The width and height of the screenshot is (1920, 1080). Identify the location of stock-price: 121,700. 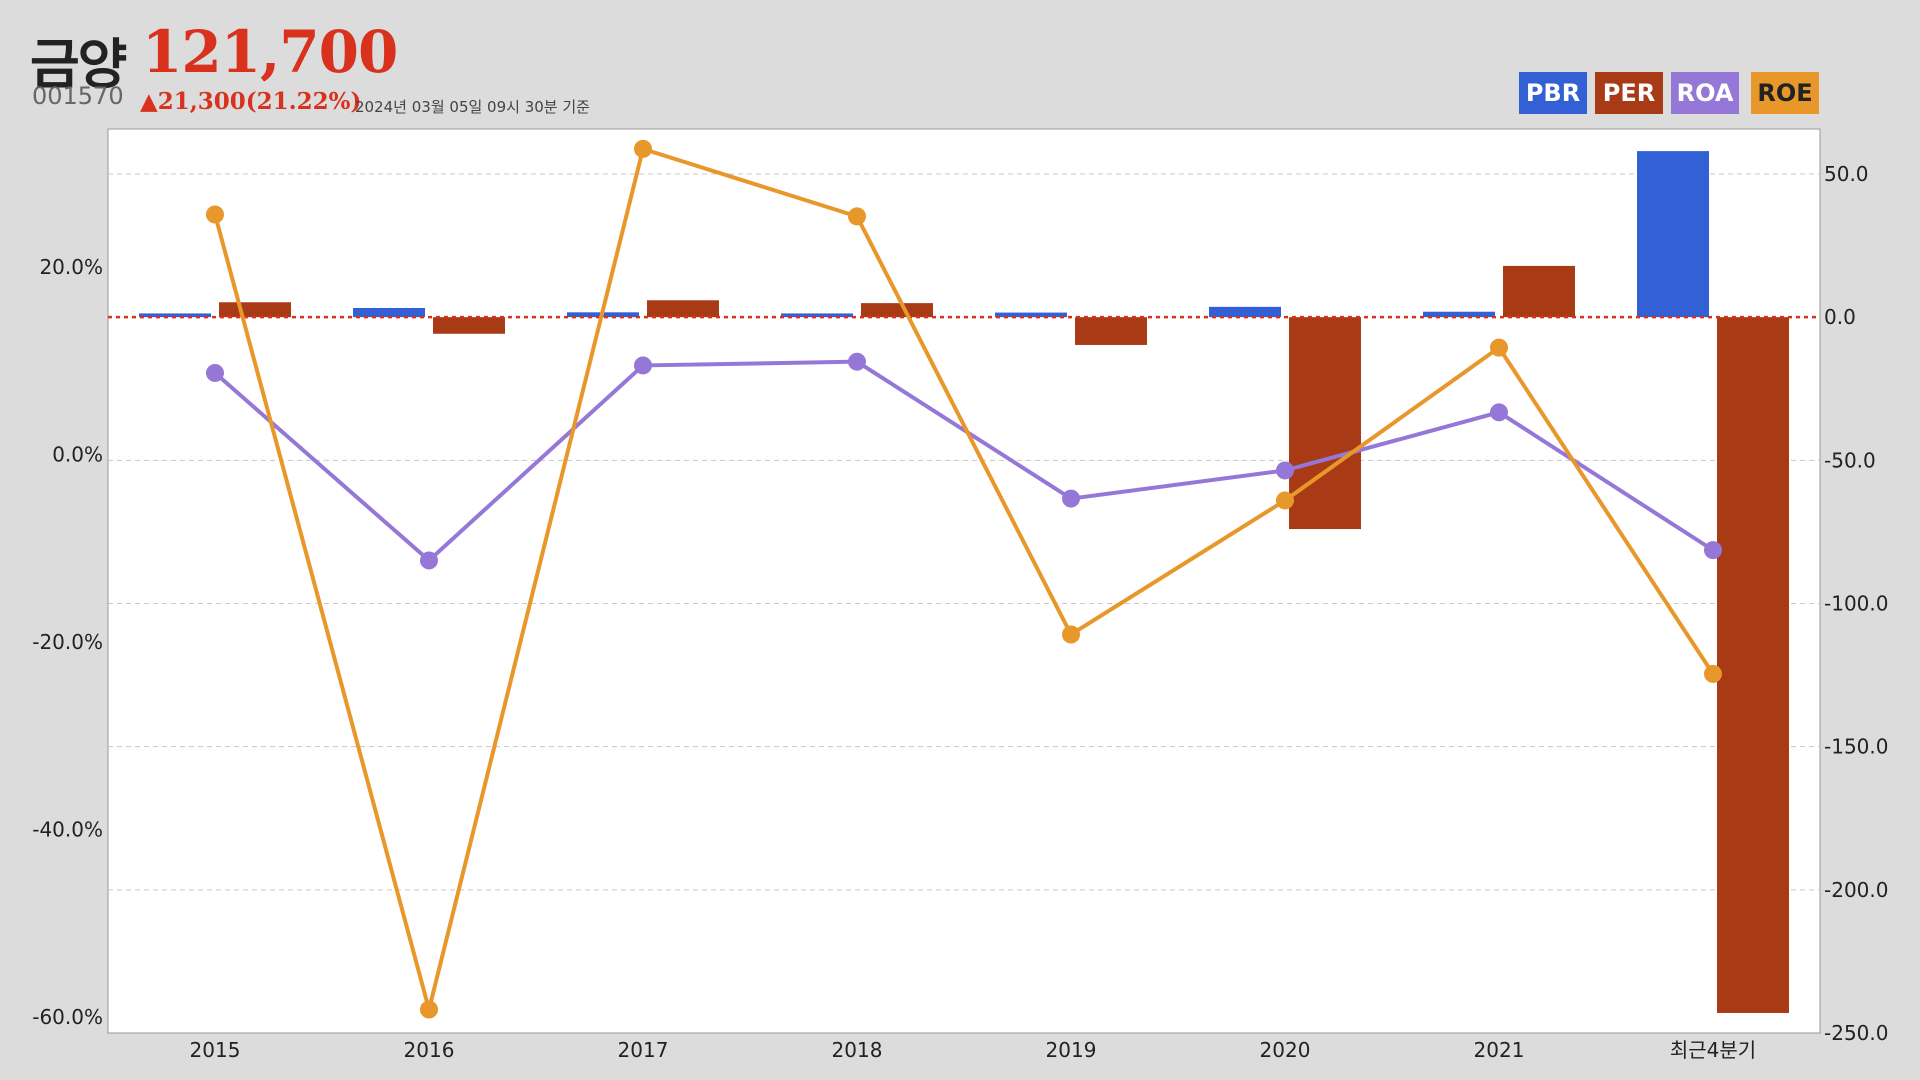
(270, 52).